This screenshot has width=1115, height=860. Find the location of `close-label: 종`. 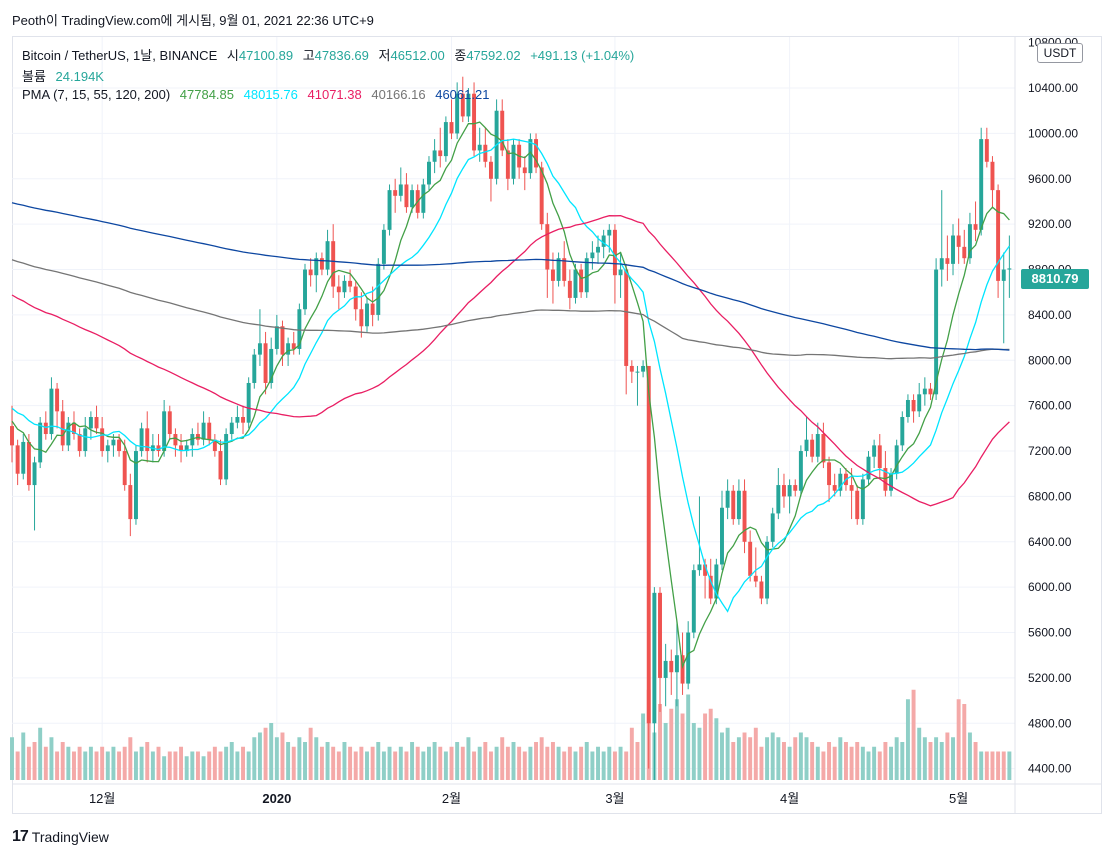

close-label: 종 is located at coordinates (460, 55).